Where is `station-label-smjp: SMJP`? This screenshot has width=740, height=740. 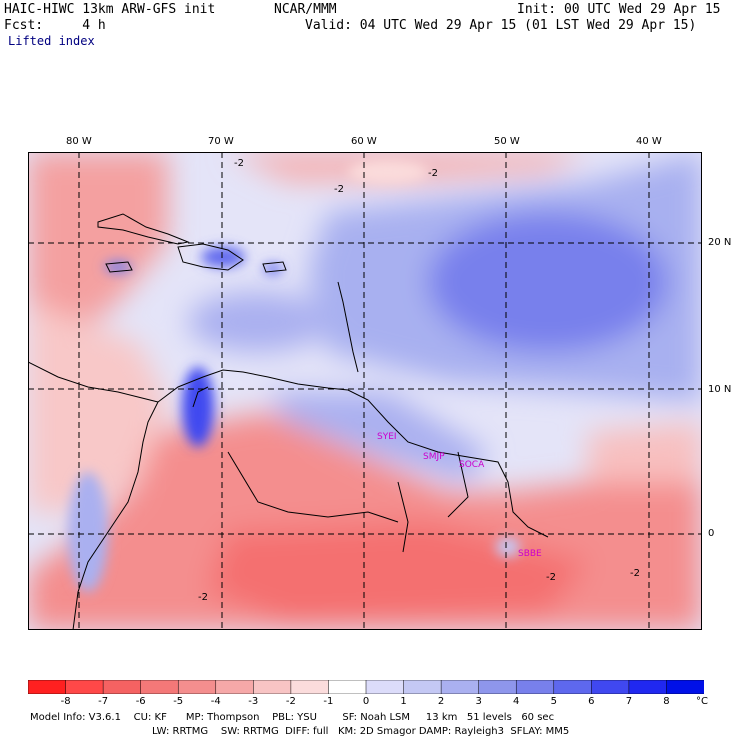
station-label-smjp: SMJP is located at coordinates (434, 457).